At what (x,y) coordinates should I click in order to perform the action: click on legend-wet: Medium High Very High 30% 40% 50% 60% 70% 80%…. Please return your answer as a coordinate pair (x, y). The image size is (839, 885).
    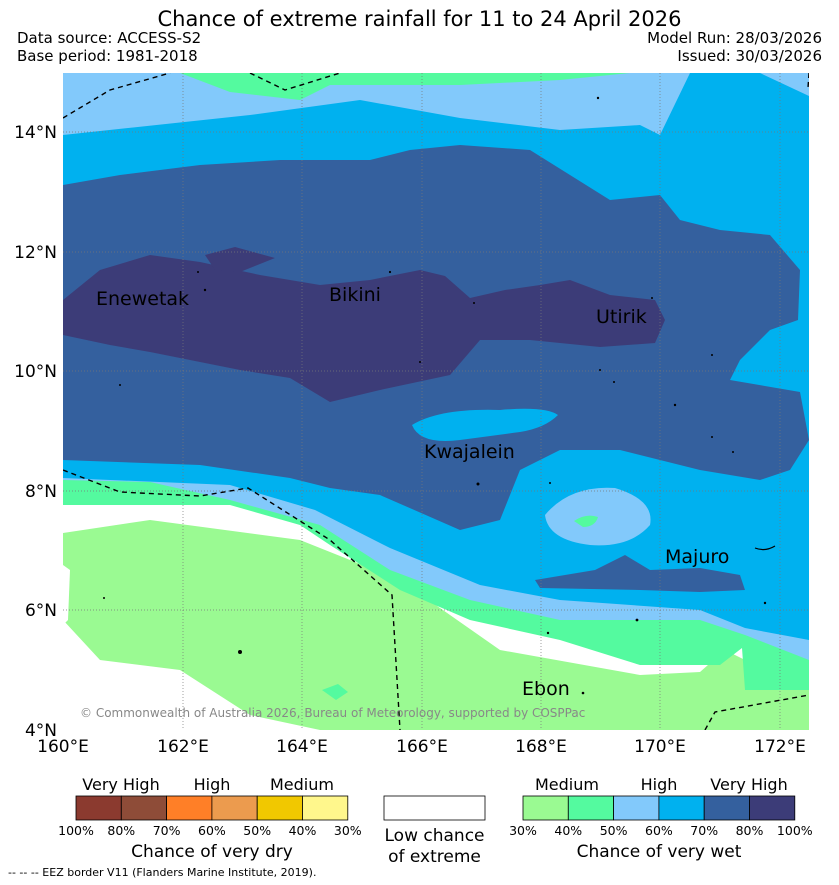
    Looking at the image, I should click on (661, 818).